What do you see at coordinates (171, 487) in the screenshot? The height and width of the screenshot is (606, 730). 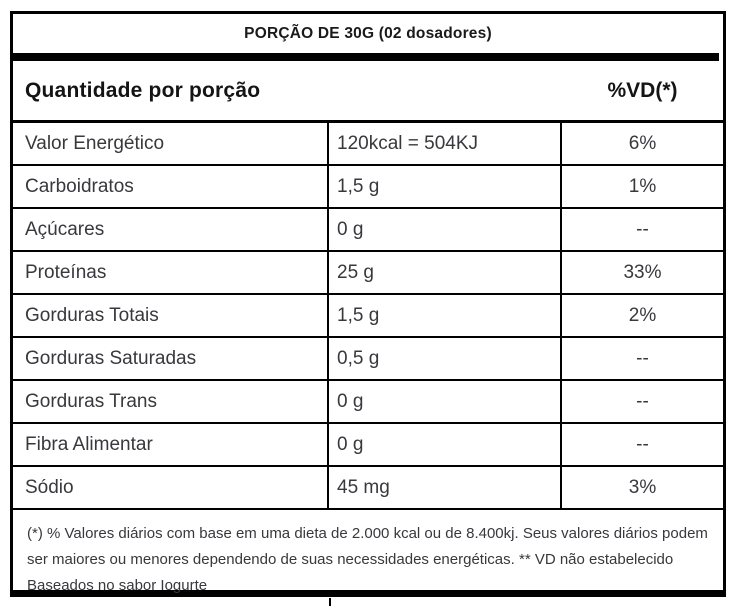 I see `nutrient-name: Sódio` at bounding box center [171, 487].